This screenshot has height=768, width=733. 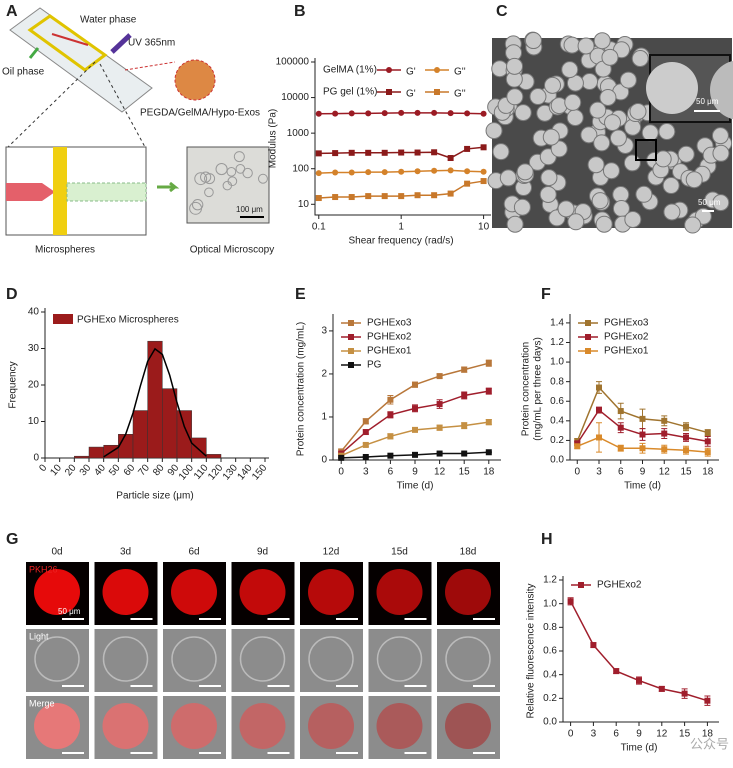 I want to click on y-axis-label: Frequency, so click(x=13, y=384).